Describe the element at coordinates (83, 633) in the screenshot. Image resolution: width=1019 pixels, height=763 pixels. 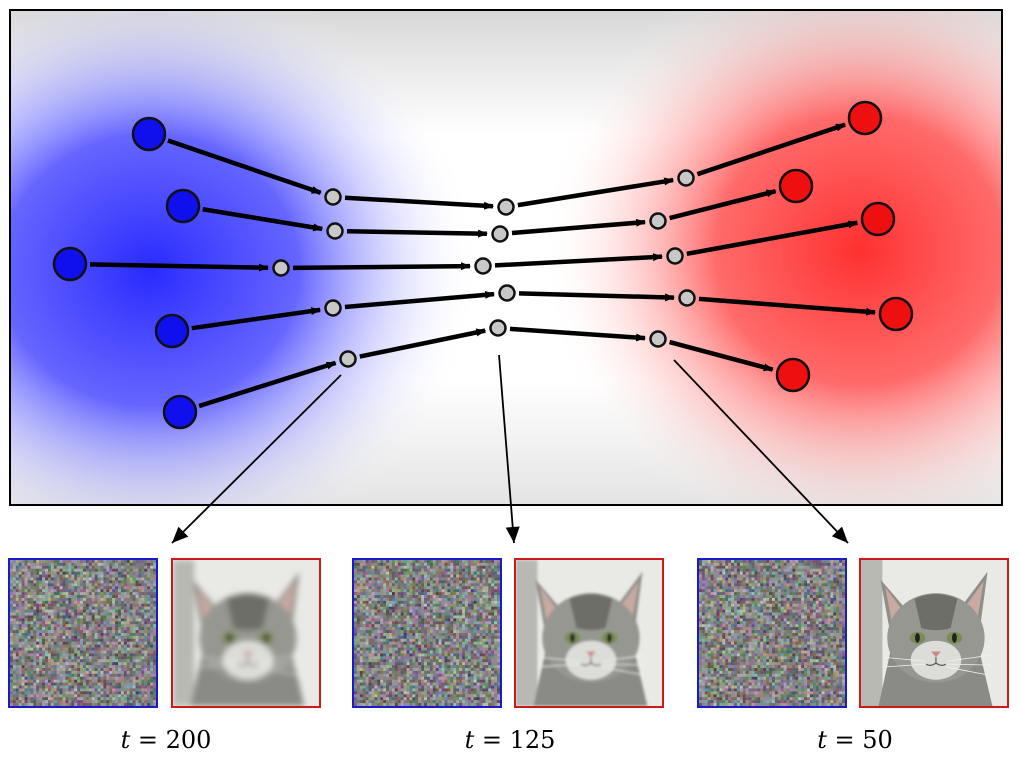
I see `noise-image-t200` at that location.